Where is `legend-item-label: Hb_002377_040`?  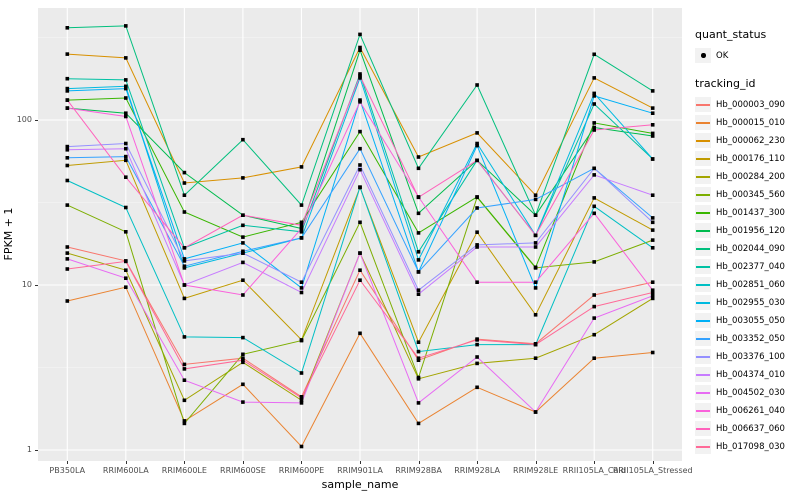 legend-item-label: Hb_002377_040 is located at coordinates (750, 266).